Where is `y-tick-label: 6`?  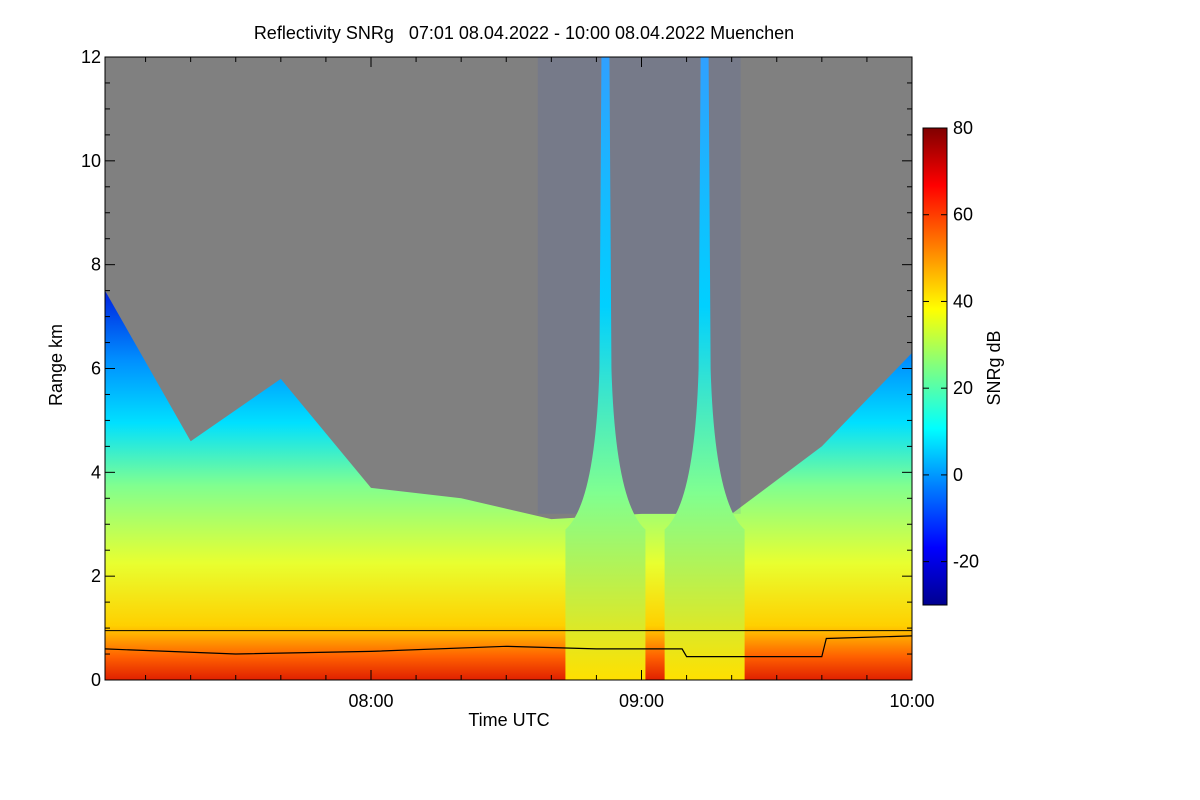 y-tick-label: 6 is located at coordinates (96, 369).